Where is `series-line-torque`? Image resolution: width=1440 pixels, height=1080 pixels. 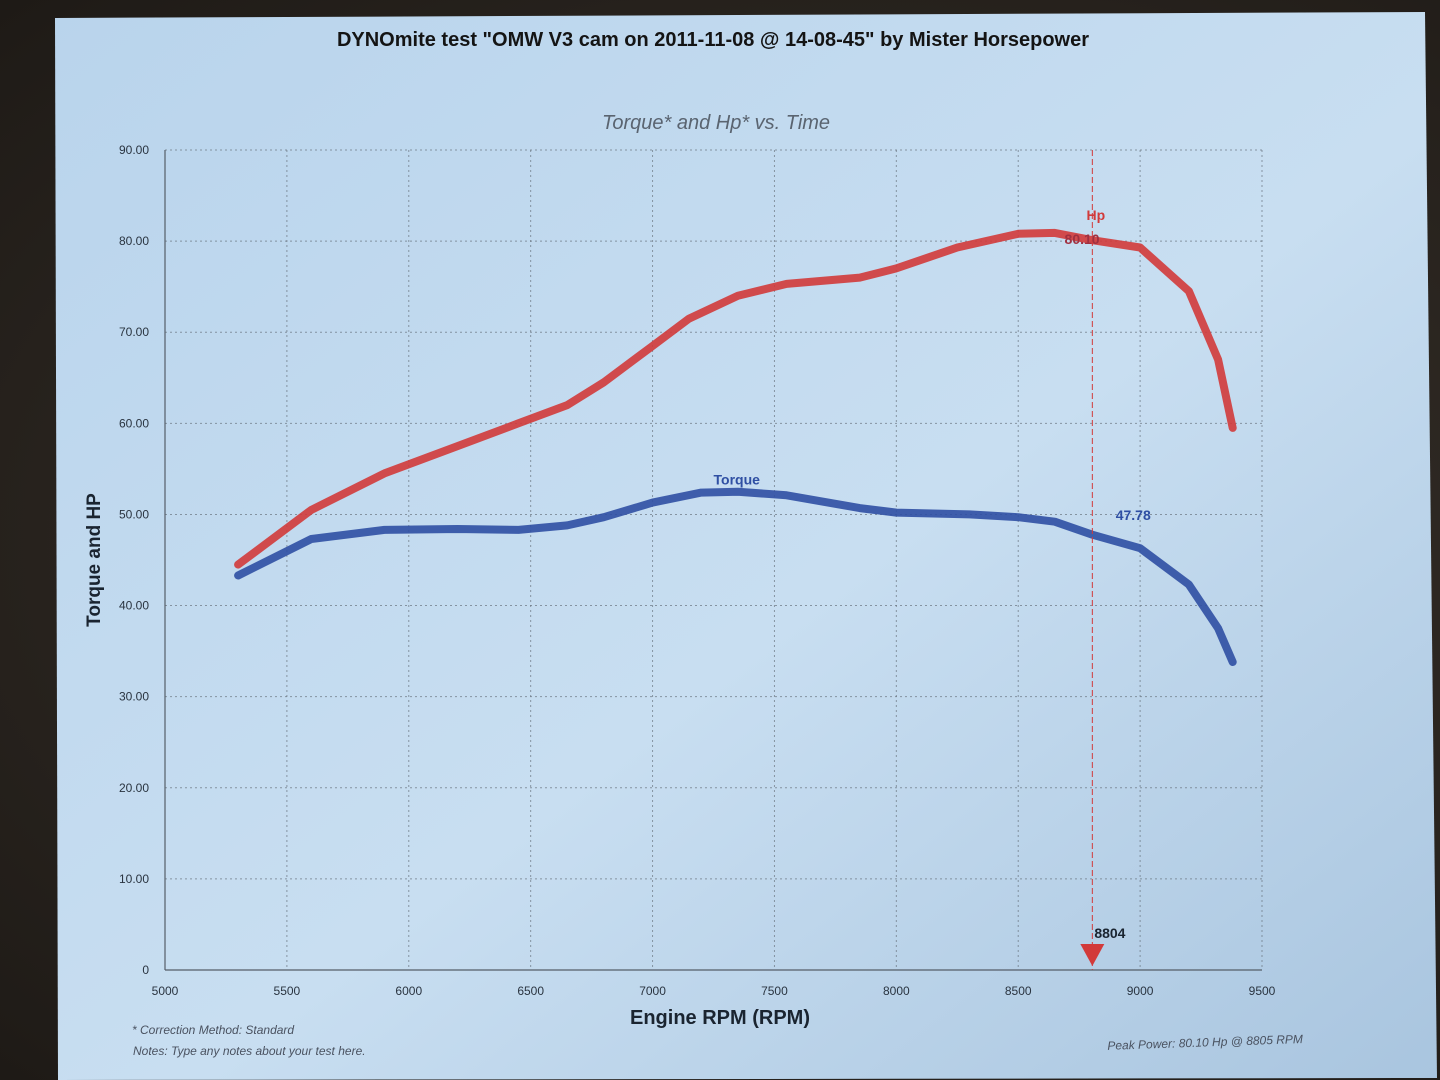 series-line-torque is located at coordinates (735, 576).